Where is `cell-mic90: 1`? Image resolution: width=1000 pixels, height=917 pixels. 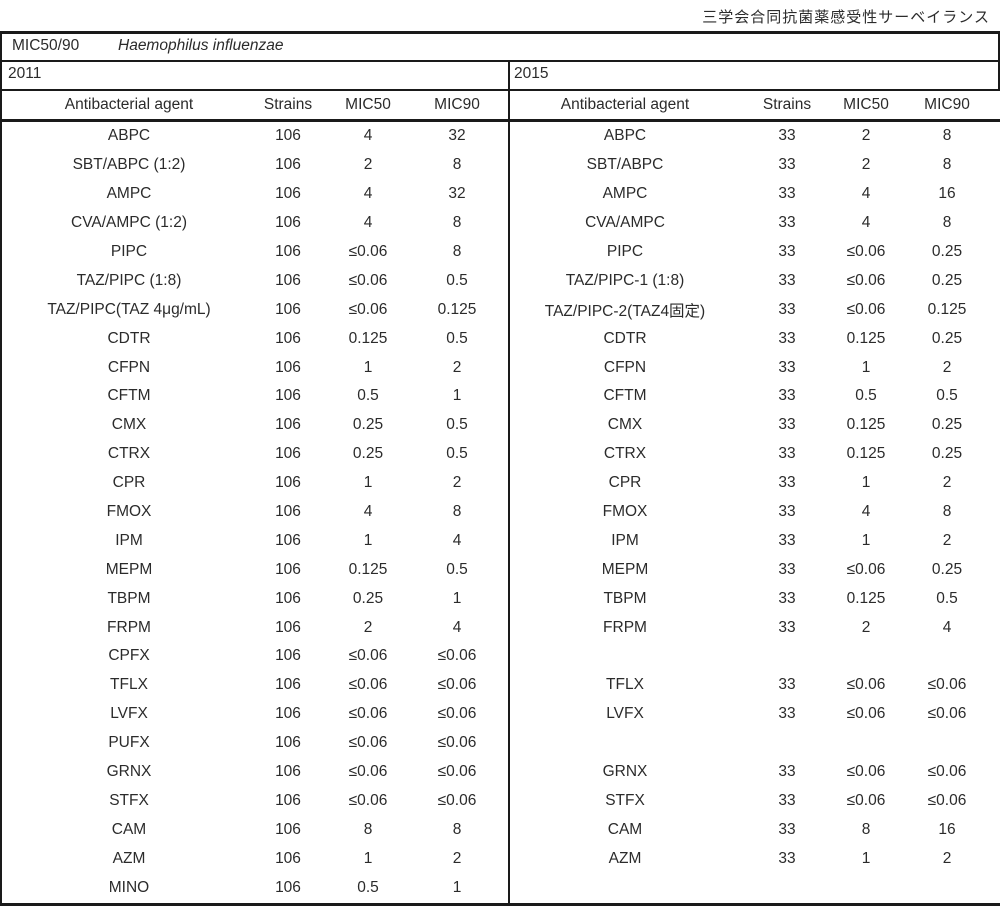 cell-mic90: 1 is located at coordinates (457, 887).